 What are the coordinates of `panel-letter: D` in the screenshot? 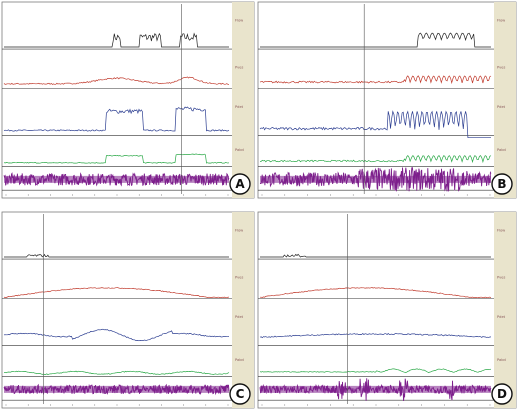 It's located at (502, 394).